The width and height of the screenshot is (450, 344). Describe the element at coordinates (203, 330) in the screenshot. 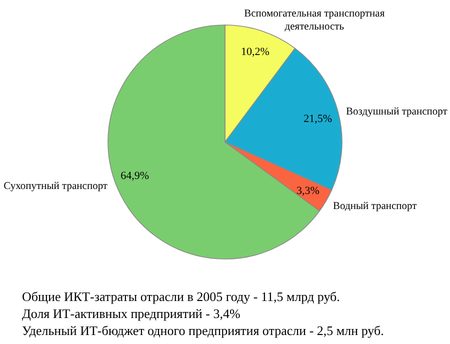

I see `text: Удельный ИТ-бюджет одного предприятия отрасли - 2,5 млн руб.` at that location.